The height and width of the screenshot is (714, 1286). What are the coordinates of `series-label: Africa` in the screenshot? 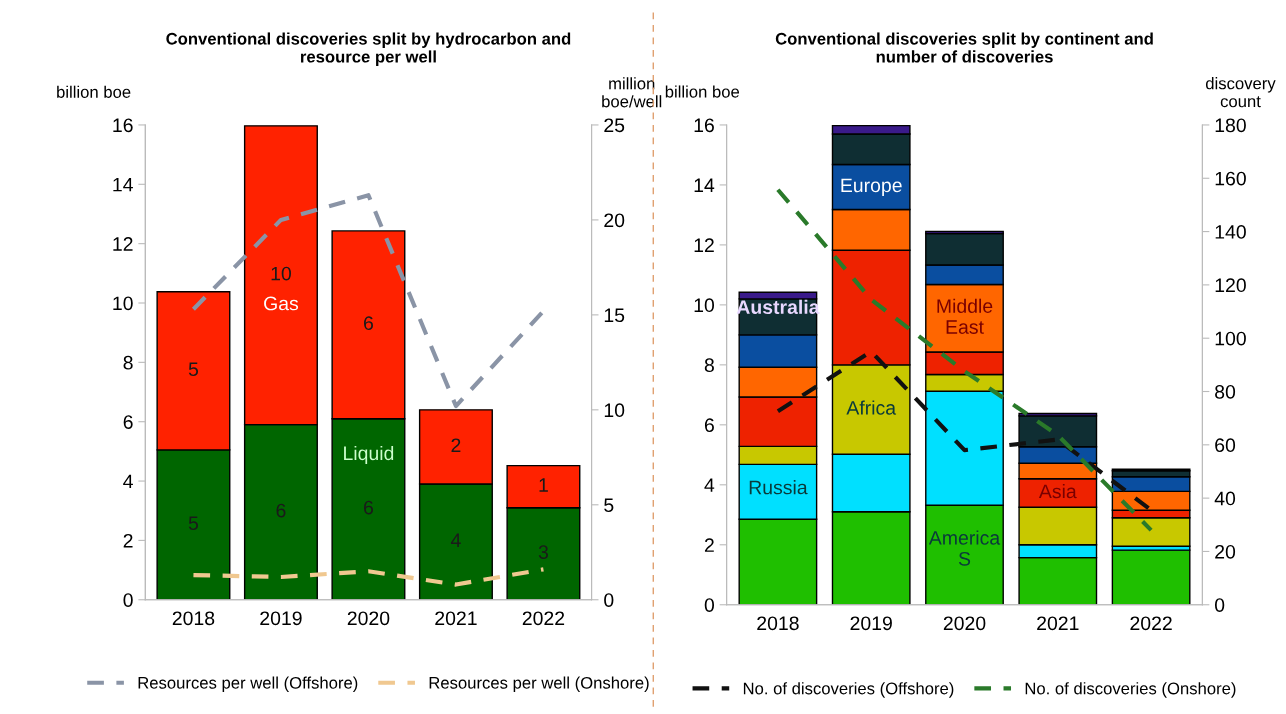 It's located at (871, 407).